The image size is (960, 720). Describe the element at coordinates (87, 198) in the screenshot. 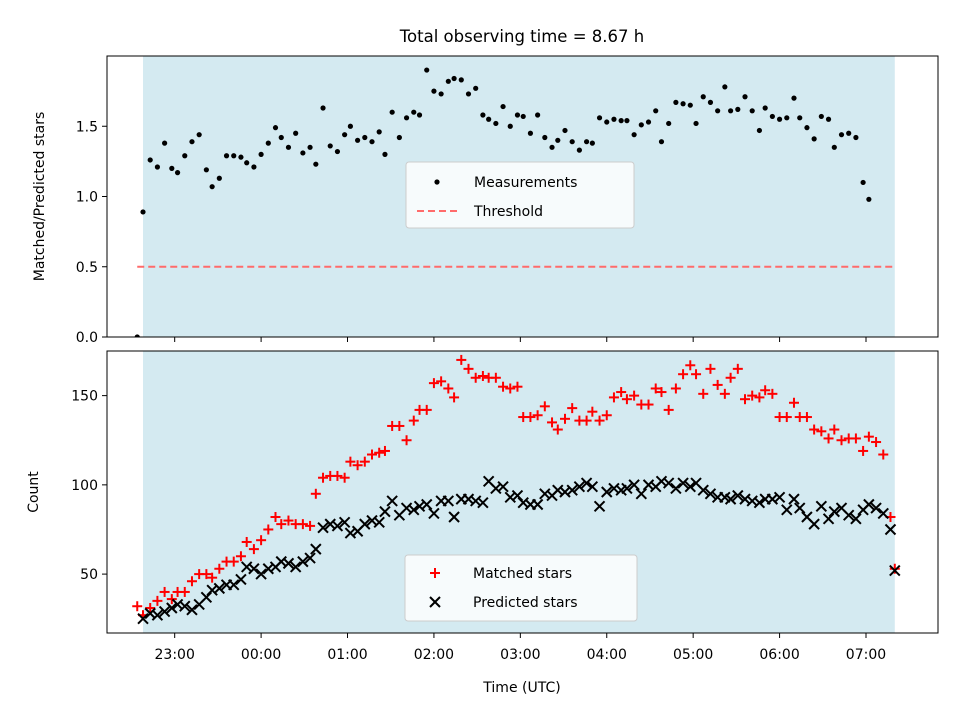

I see `y-tick-label: 1.0` at that location.